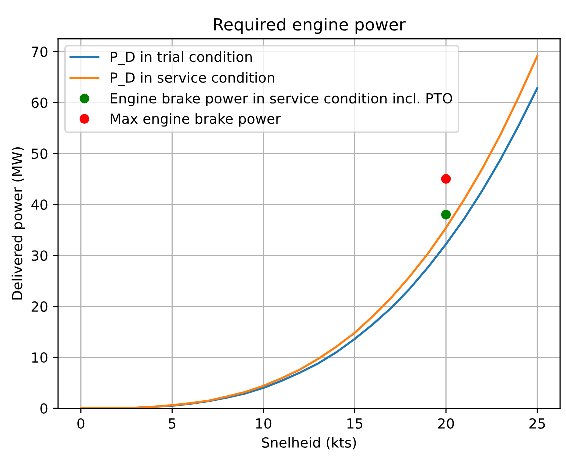 The width and height of the screenshot is (566, 459). I want to click on legend-label: Max engine brake power, so click(196, 120).